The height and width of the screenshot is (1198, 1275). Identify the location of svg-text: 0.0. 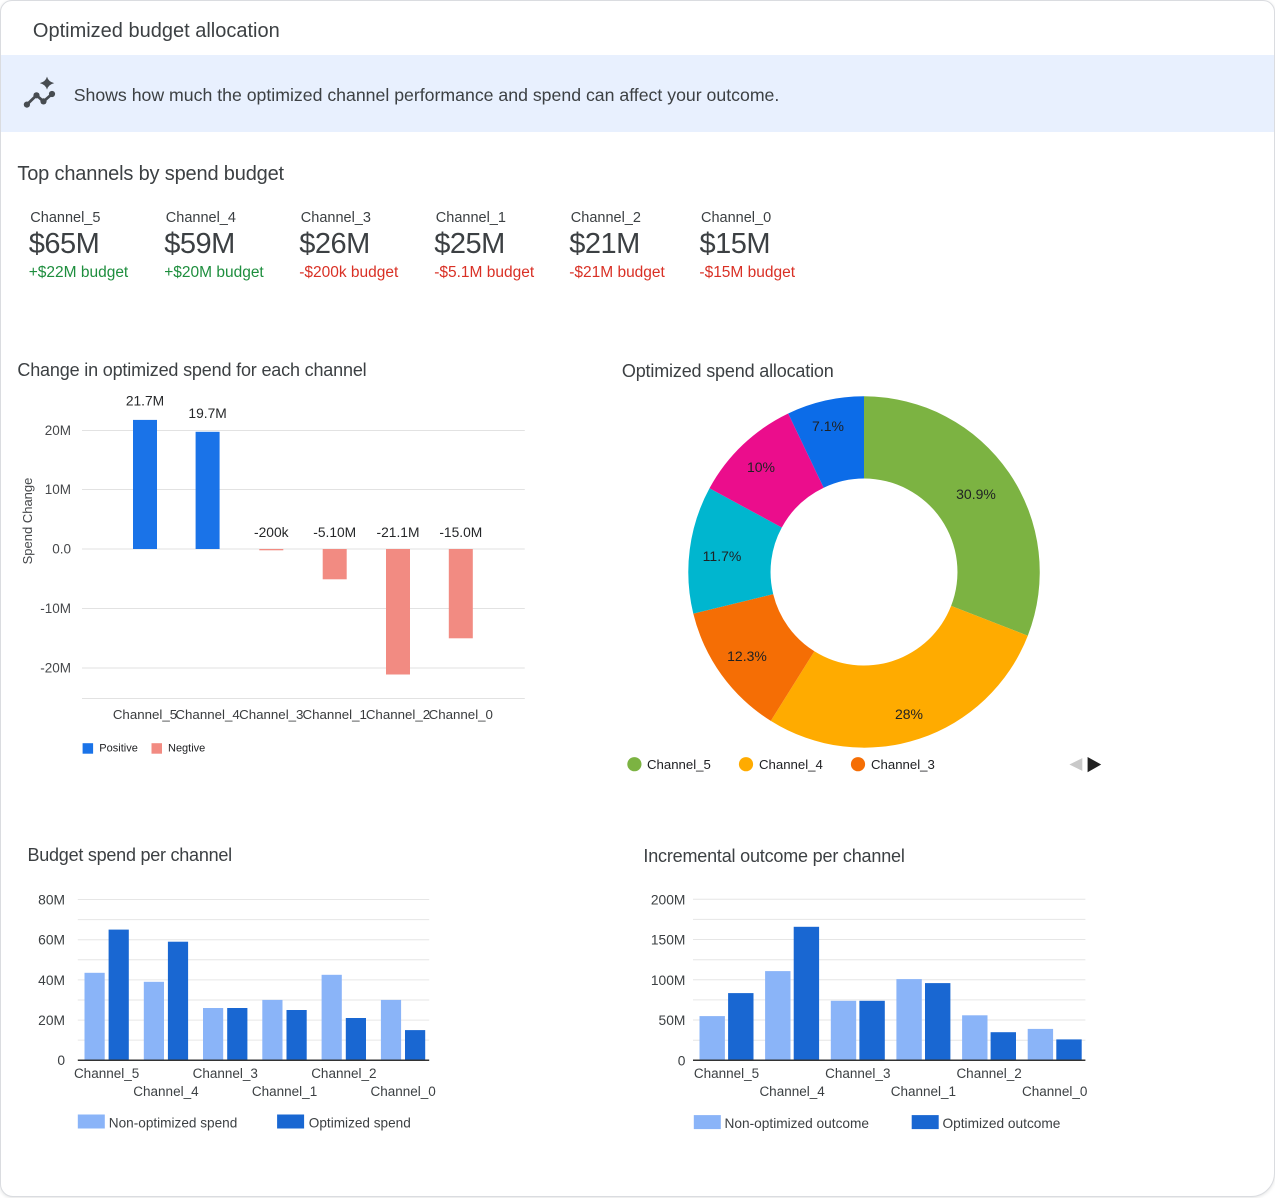
(61, 549).